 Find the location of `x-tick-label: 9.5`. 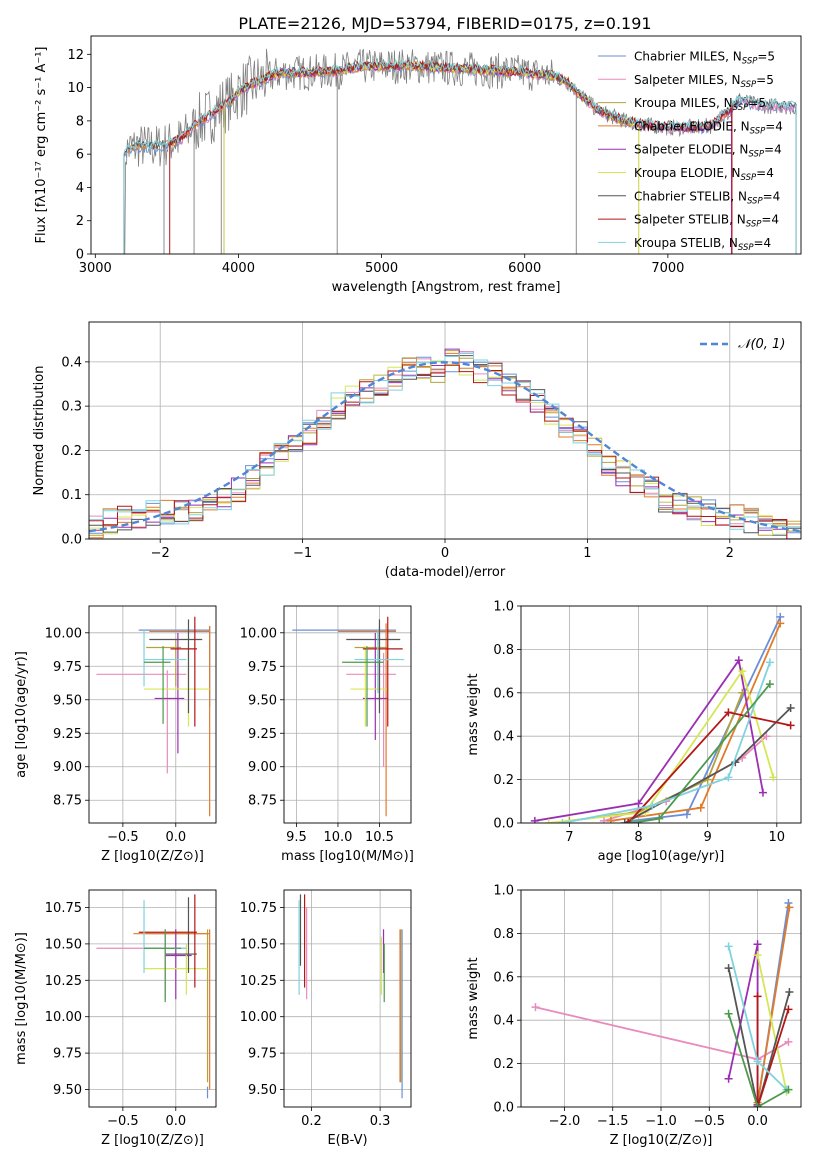

x-tick-label: 9.5 is located at coordinates (296, 837).